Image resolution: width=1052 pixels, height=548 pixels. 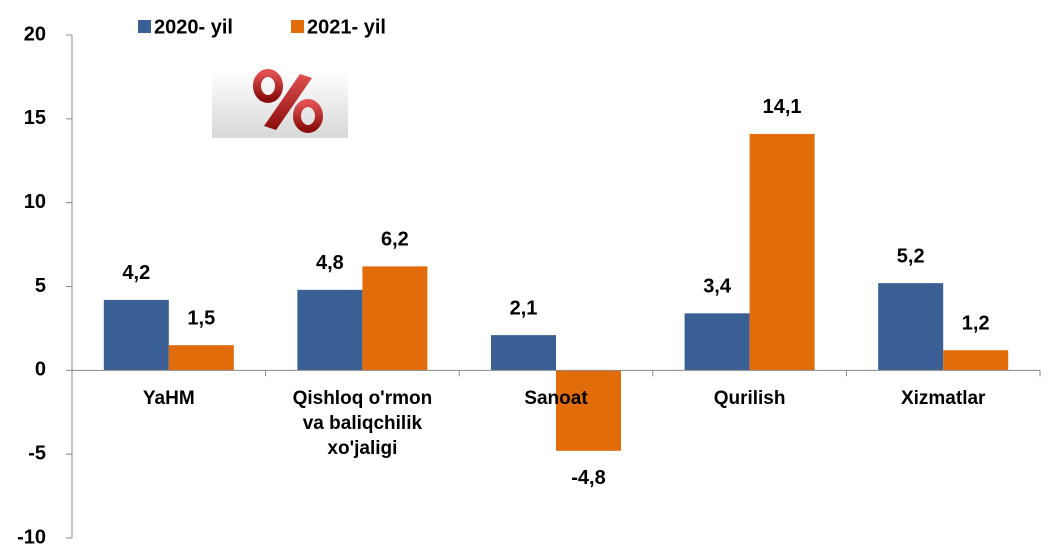 What do you see at coordinates (346, 27) in the screenshot?
I see `legend-label: 2021- yil` at bounding box center [346, 27].